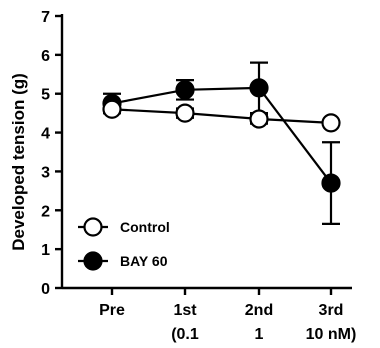 This screenshot has width=380, height=348. Describe the element at coordinates (259, 334) in the screenshot. I see `x-tick-sublabel: 1` at that location.